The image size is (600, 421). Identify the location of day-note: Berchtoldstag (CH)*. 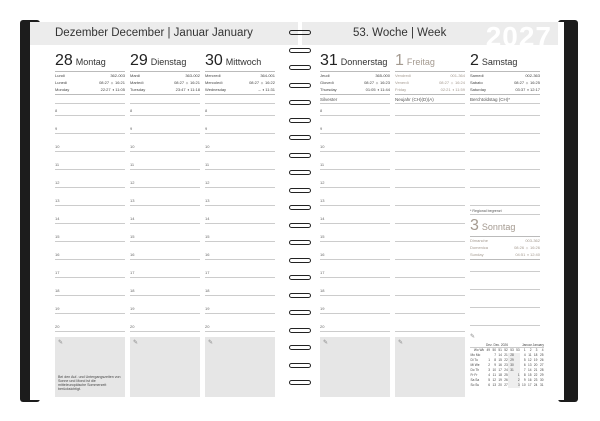
(505, 99).